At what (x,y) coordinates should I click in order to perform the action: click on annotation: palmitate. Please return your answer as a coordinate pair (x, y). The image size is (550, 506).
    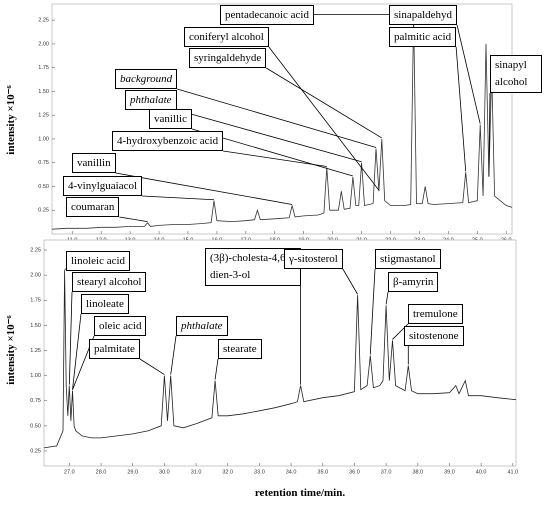
    Looking at the image, I should click on (114, 349).